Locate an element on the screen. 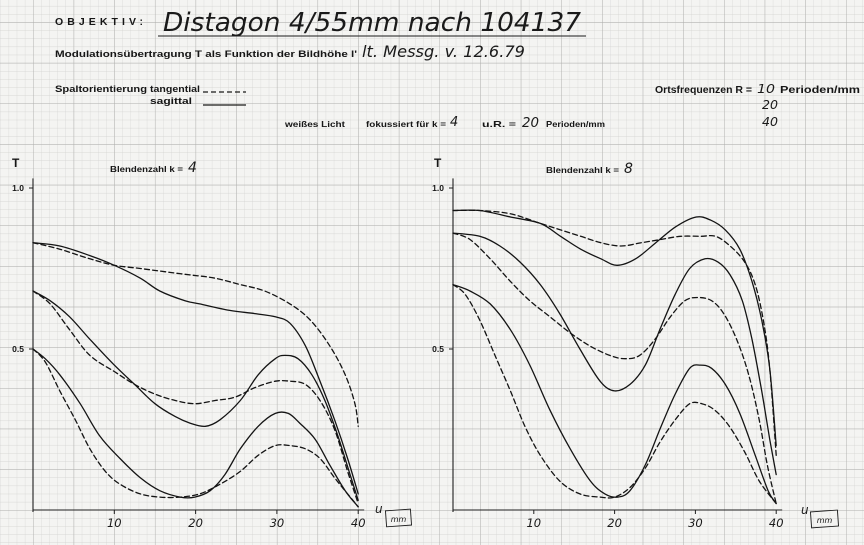 Image resolution: width=864 pixels, height=545 pixels. frequency-value-3: 40 is located at coordinates (770, 122).